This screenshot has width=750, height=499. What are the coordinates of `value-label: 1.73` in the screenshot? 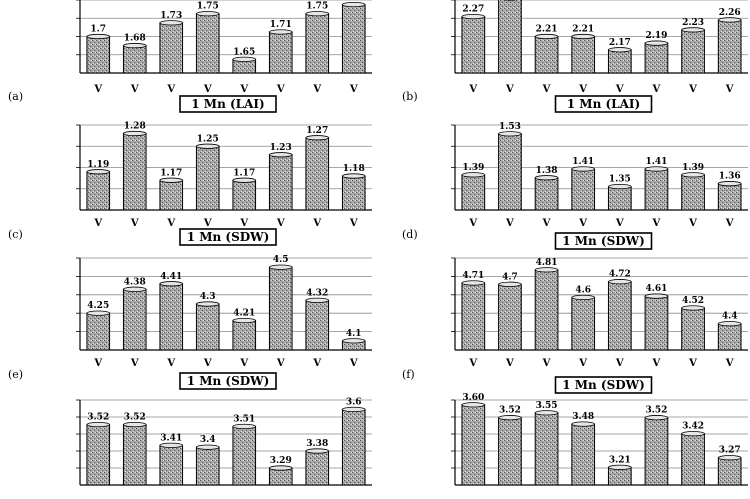 It's located at (171, 16).